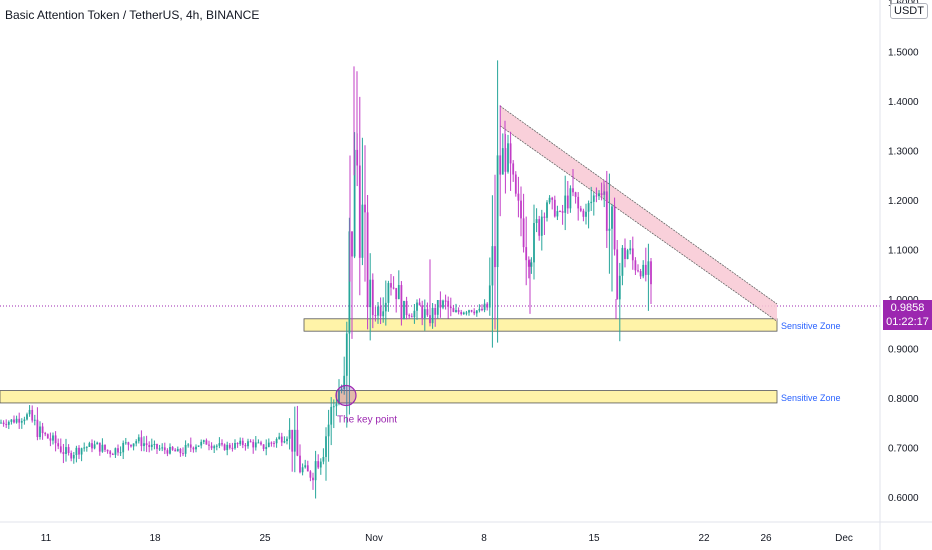  I want to click on x-tick-label: 25, so click(265, 538).